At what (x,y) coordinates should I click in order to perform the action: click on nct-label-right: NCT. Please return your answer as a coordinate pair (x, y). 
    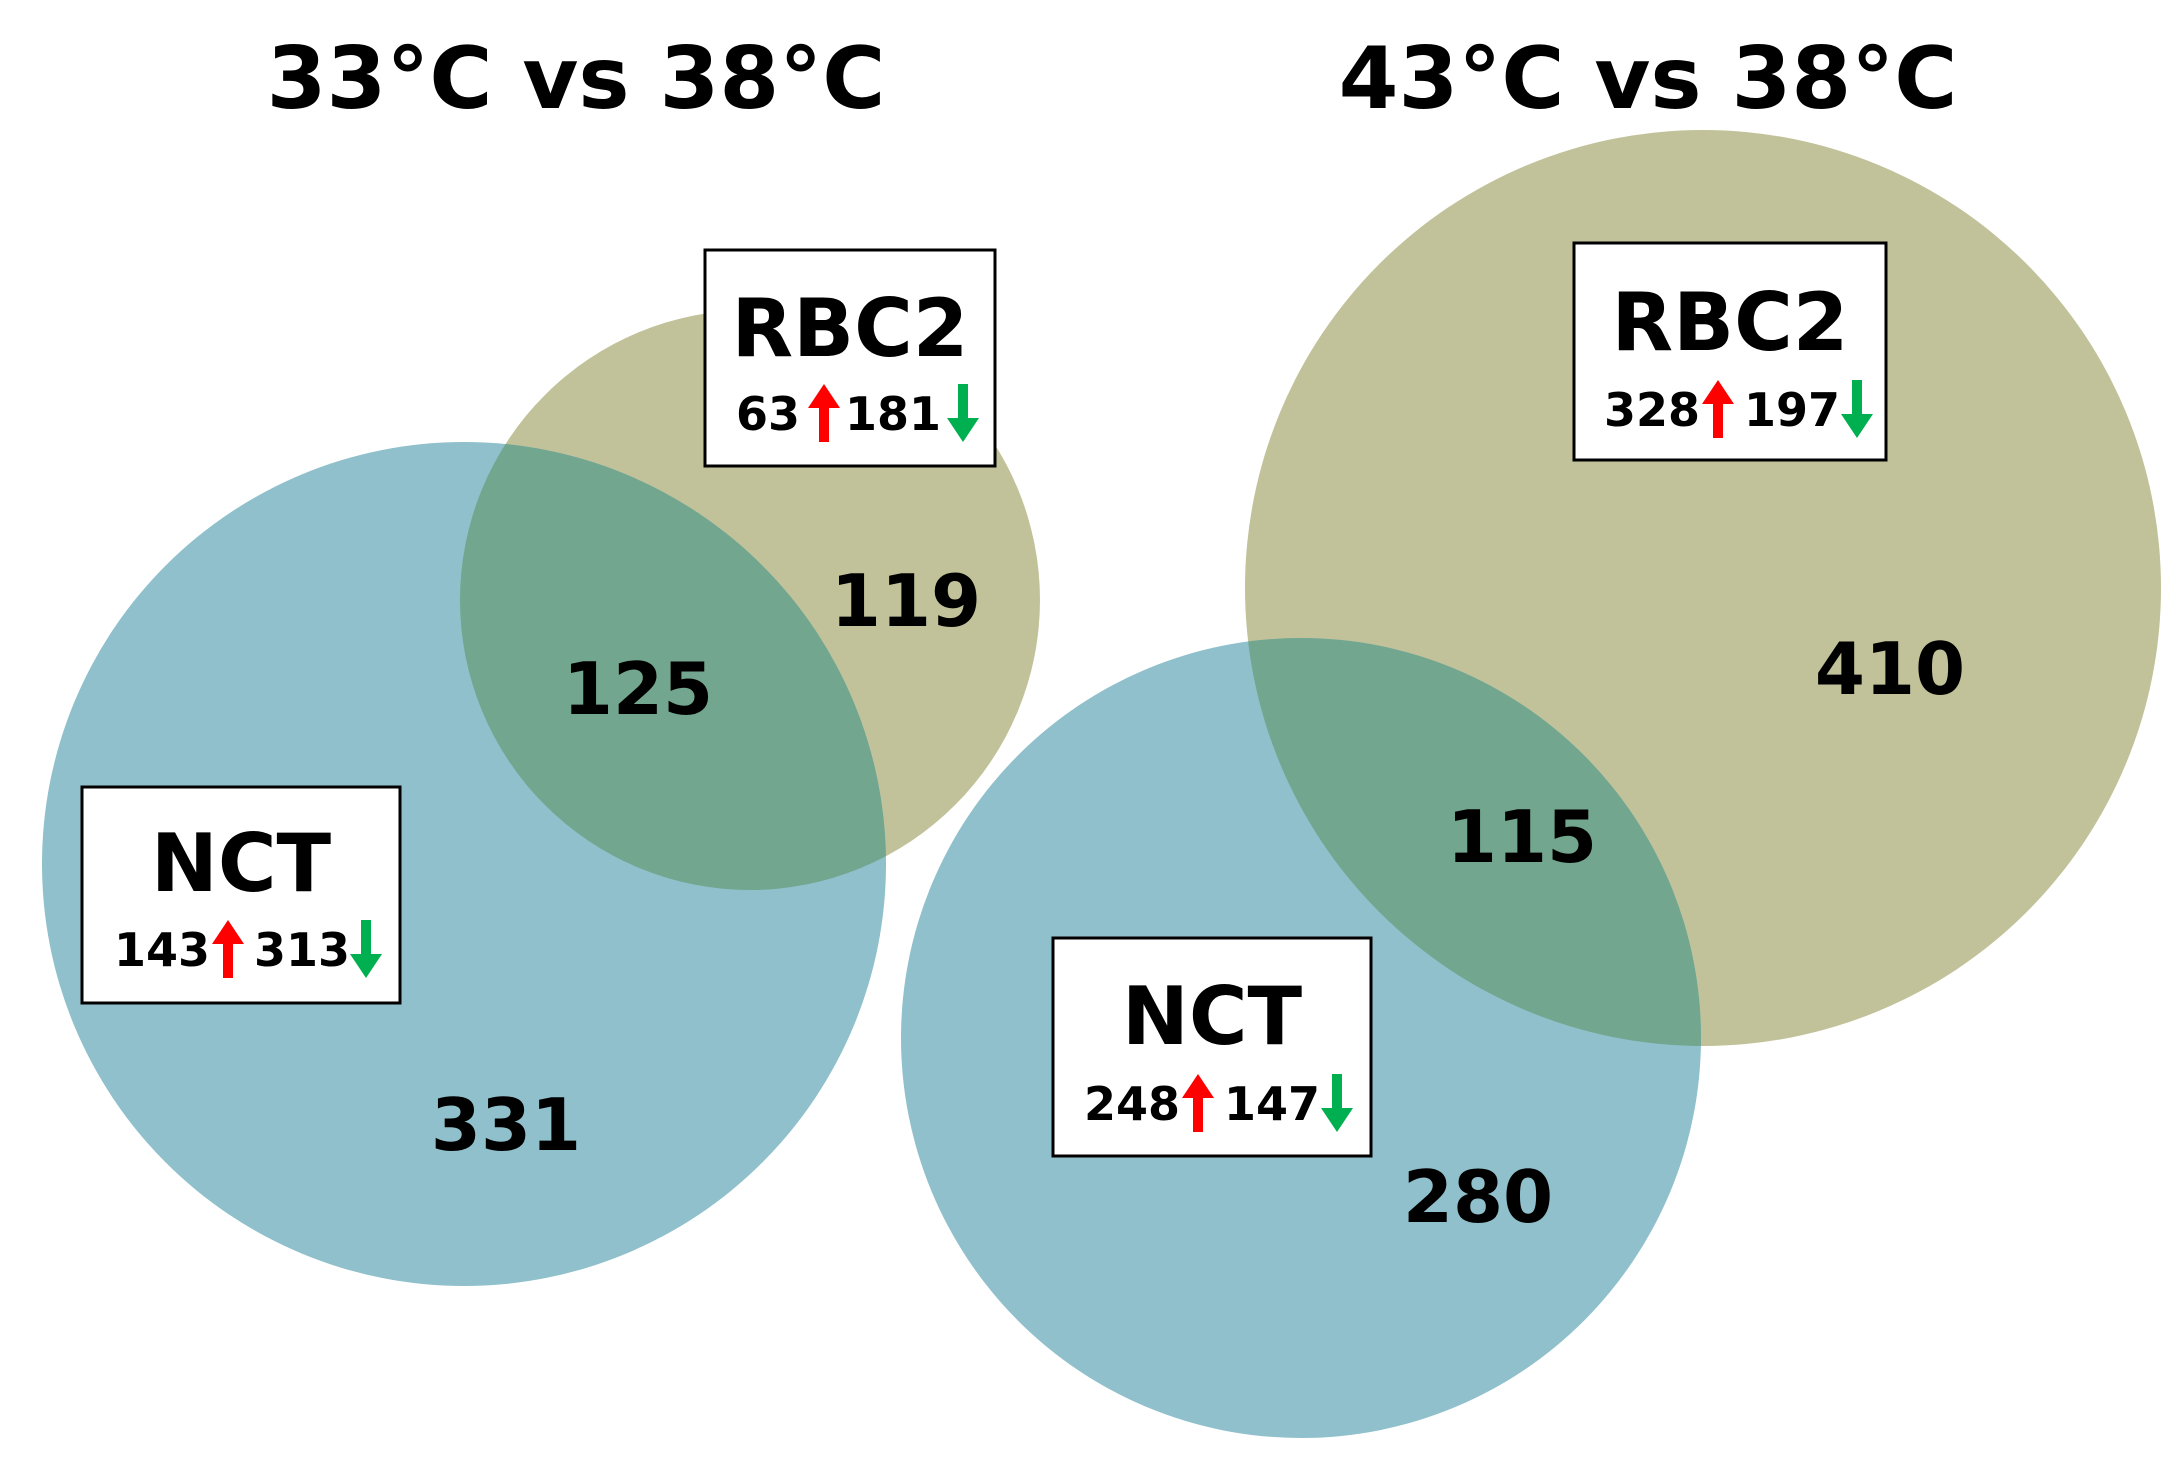
    Looking at the image, I should click on (1212, 1016).